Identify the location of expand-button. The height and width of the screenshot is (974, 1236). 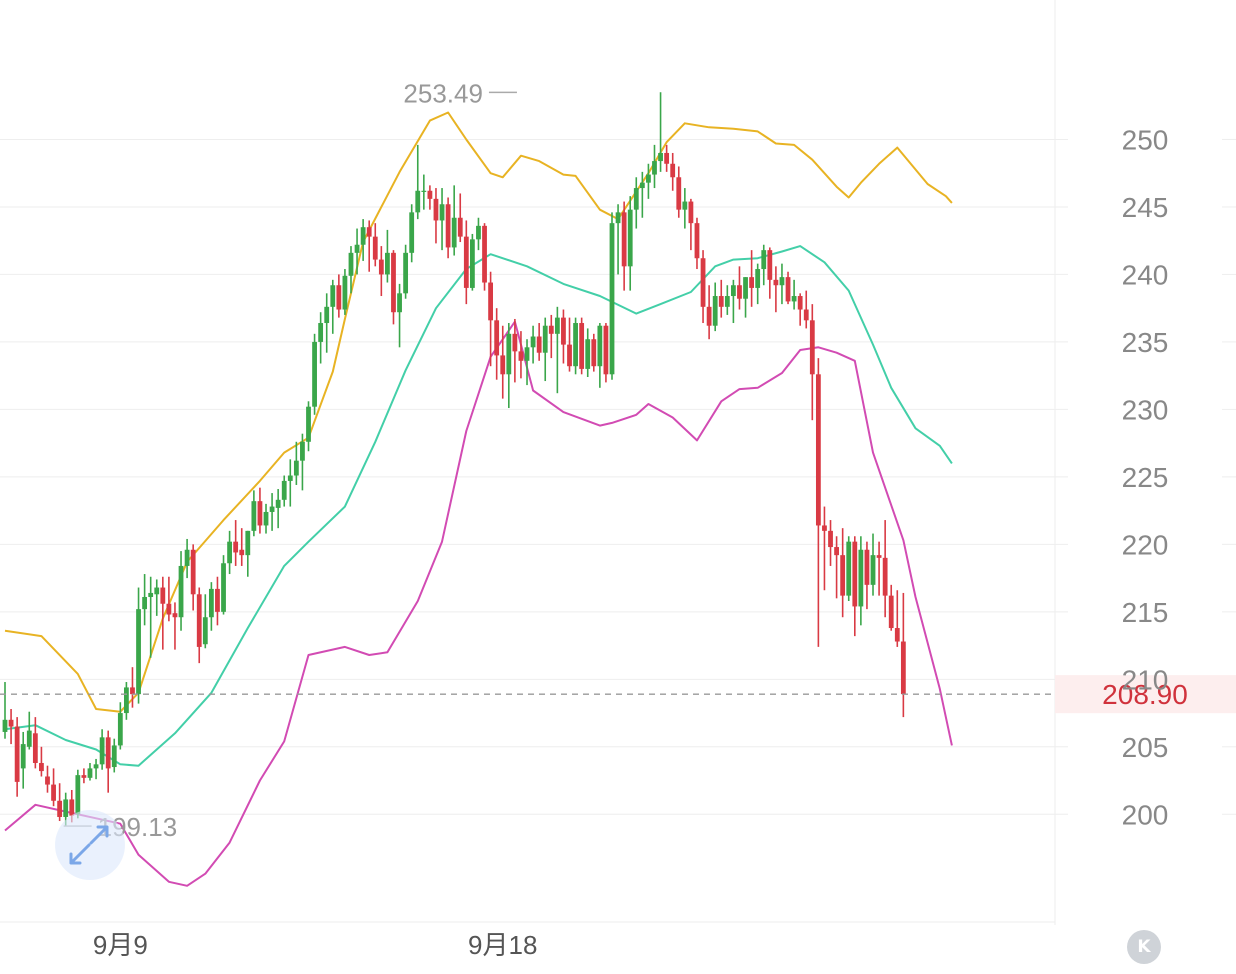
(90, 845).